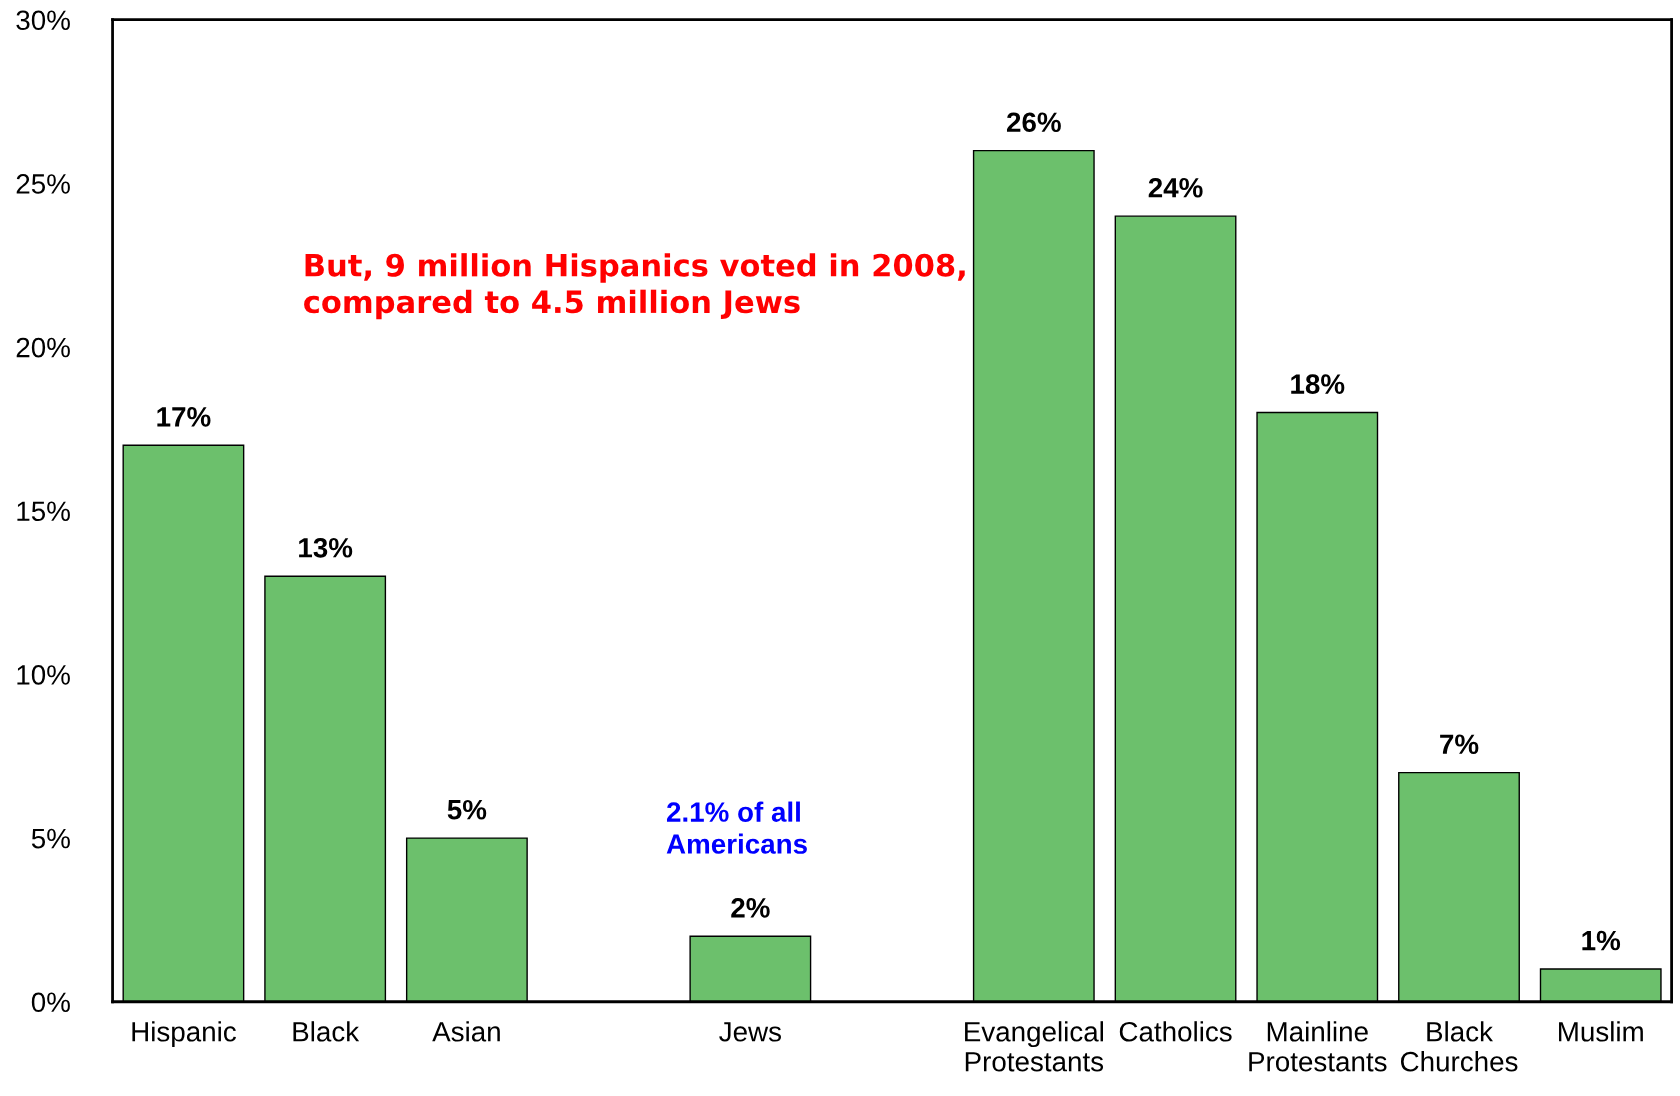 Image resolution: width=1680 pixels, height=1096 pixels. Describe the element at coordinates (1175, 1031) in the screenshot. I see `x-tick-label: Catholics` at that location.